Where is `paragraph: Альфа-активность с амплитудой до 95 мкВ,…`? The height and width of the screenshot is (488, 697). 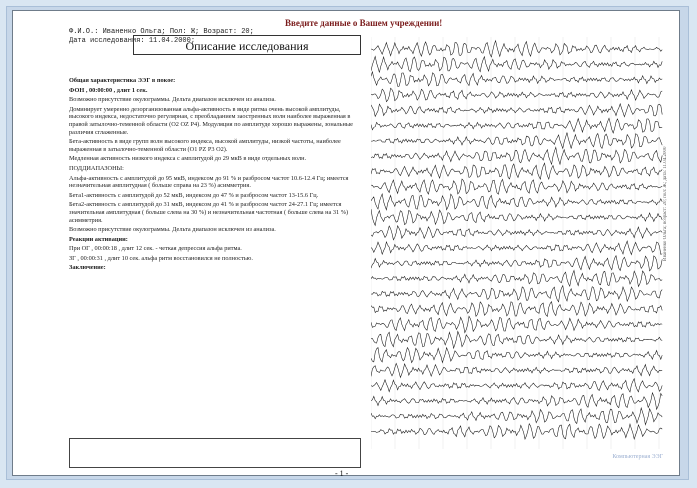 paragraph: Альфа-активность с амплитудой до 95 мкВ,… is located at coordinates (209, 182).